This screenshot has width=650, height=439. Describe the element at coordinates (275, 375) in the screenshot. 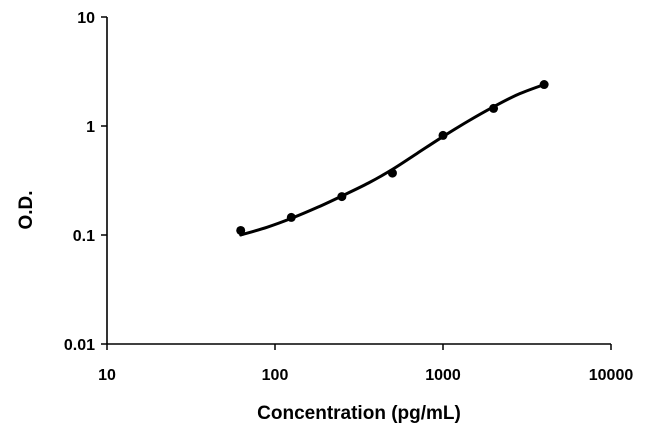

I see `x-tick-label: 100` at that location.